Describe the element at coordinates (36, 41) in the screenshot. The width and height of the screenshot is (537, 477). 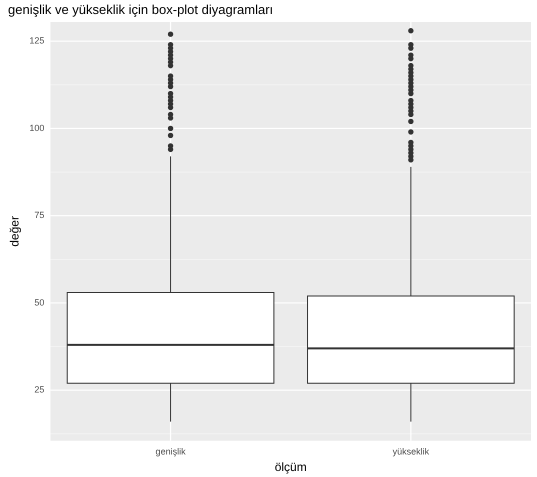
I see `y-tick-label: 125` at that location.